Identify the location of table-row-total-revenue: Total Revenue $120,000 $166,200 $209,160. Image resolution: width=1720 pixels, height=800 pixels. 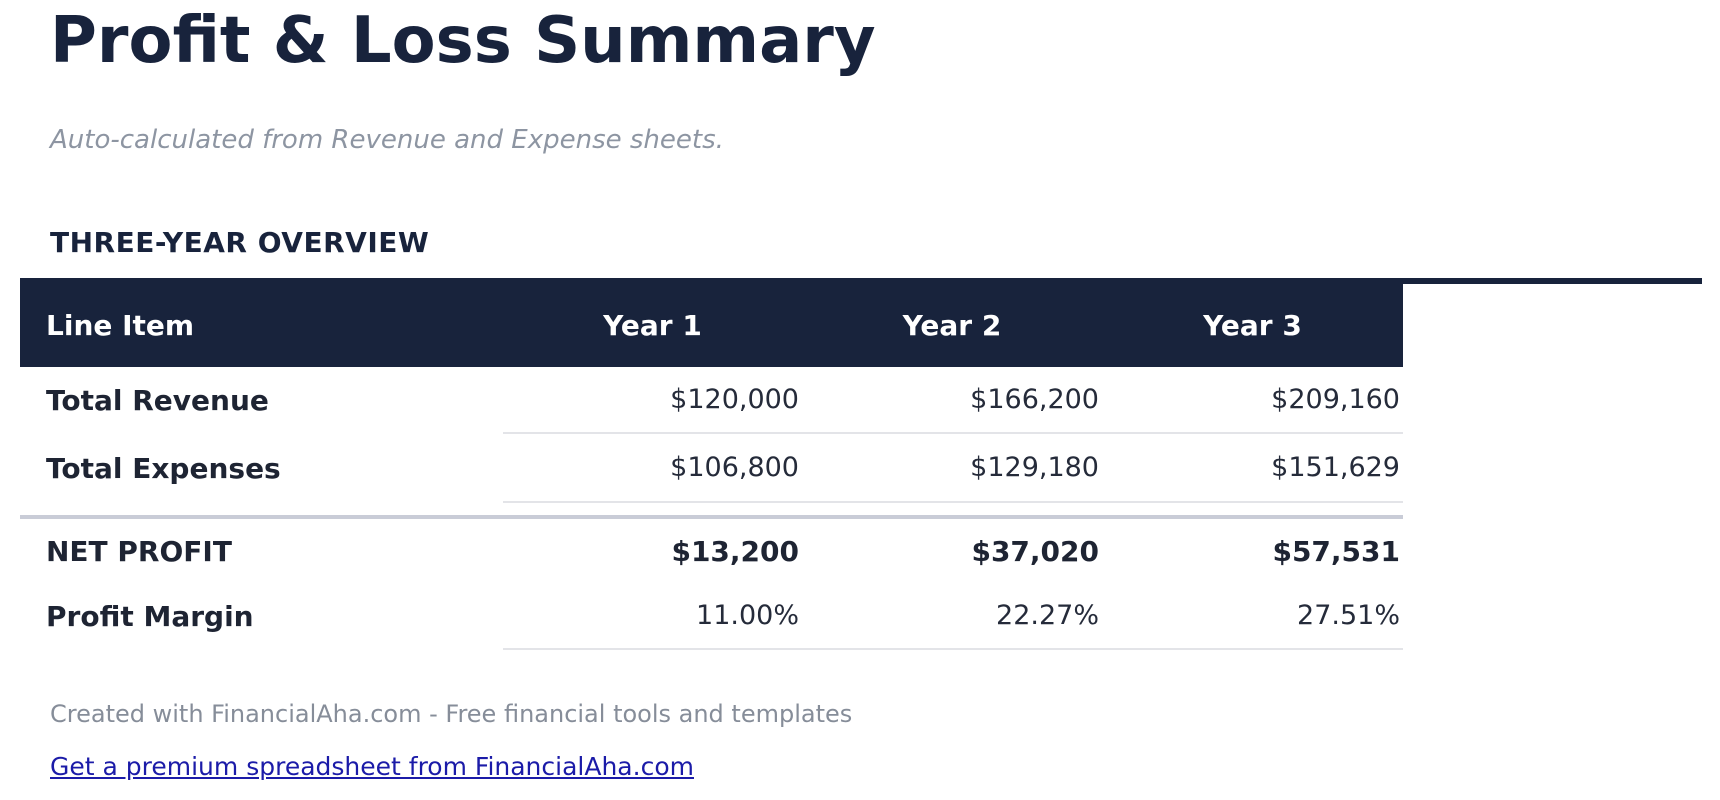
(861, 400).